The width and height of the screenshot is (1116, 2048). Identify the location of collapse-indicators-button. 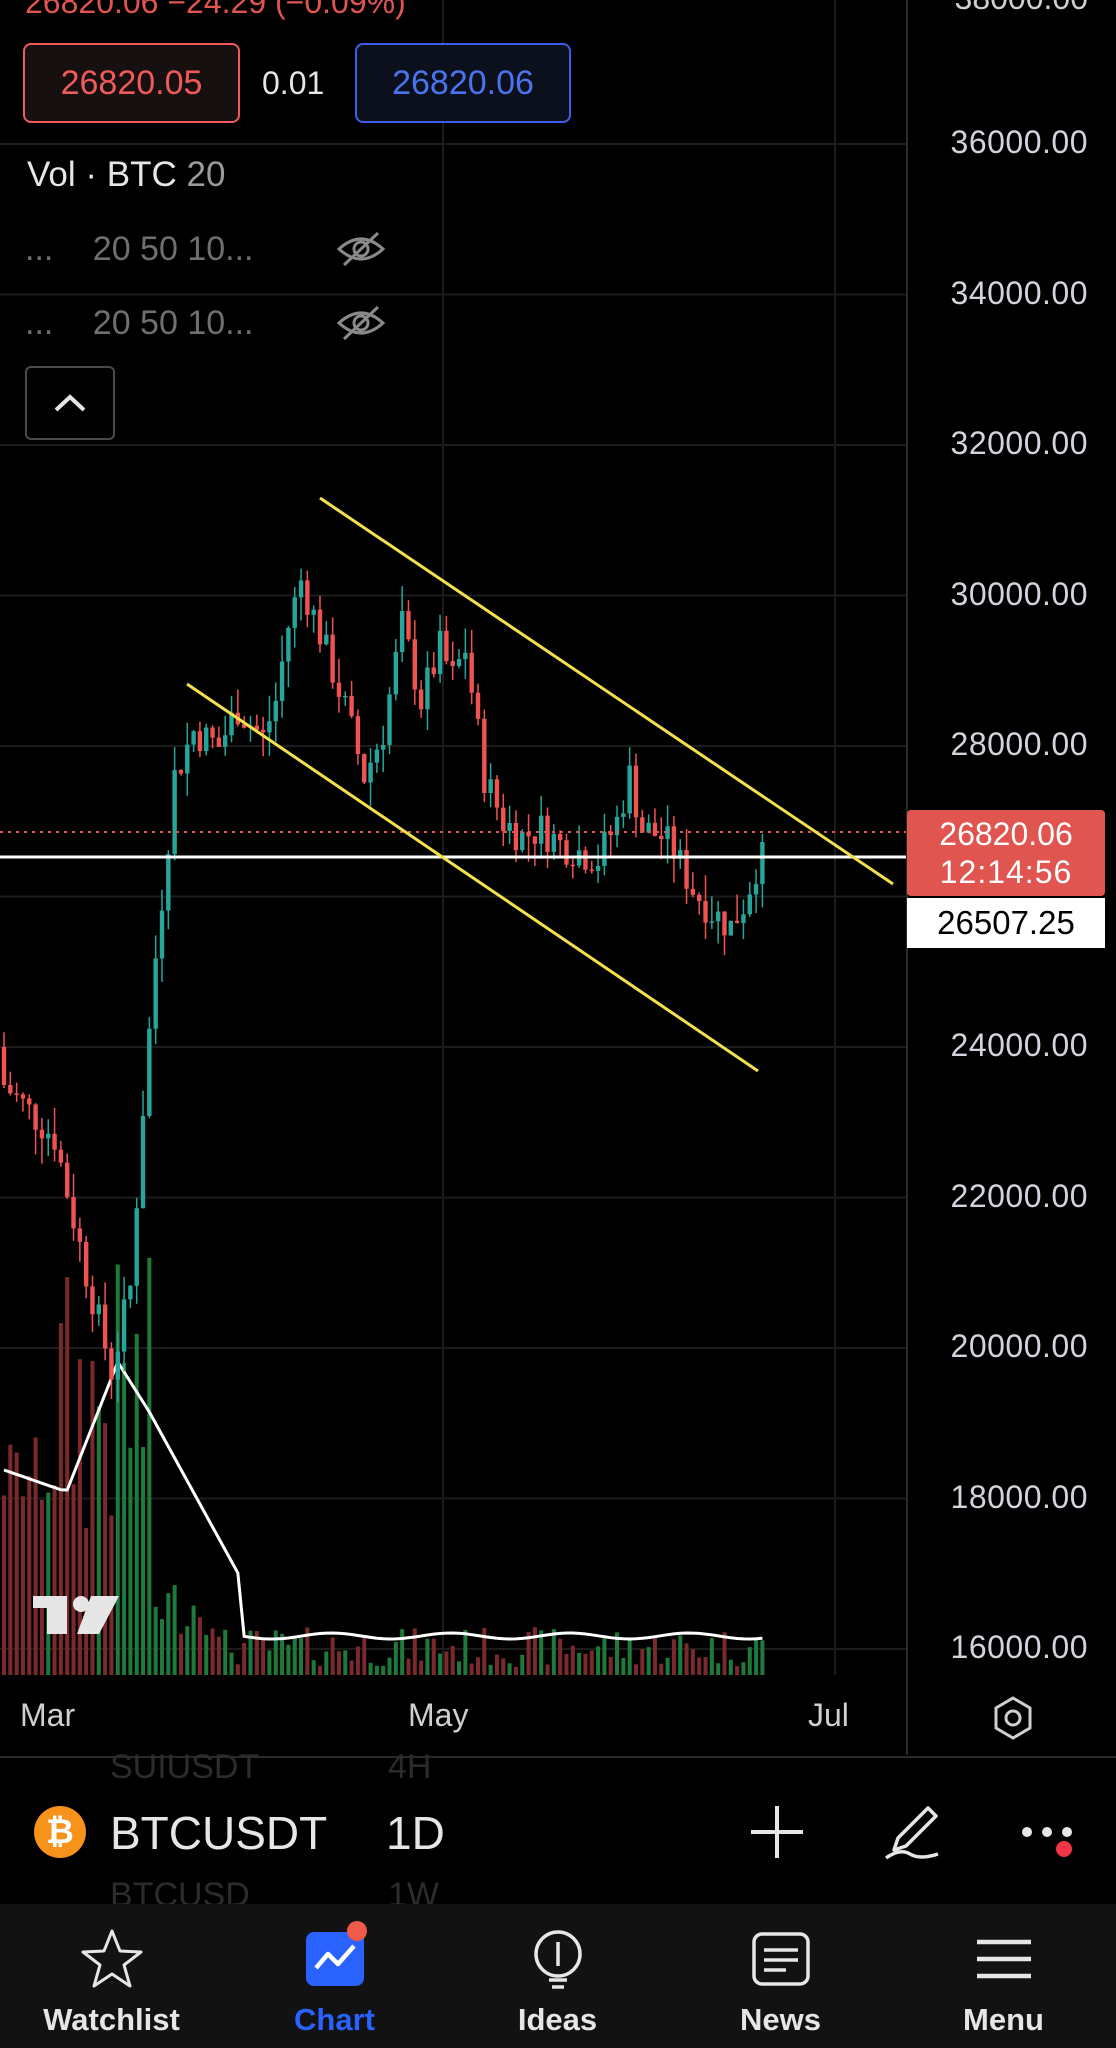
(70, 403).